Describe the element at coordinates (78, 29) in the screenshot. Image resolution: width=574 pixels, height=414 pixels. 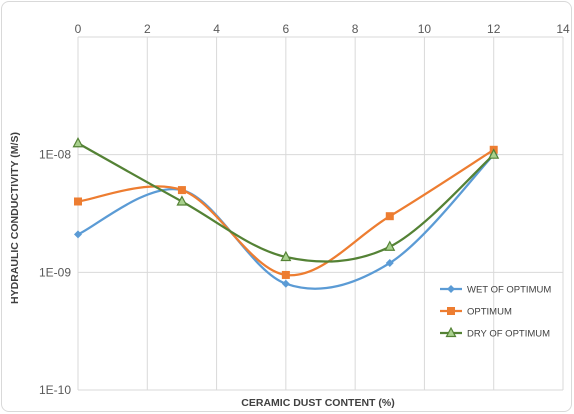
I see `x-tick-label: 0` at that location.